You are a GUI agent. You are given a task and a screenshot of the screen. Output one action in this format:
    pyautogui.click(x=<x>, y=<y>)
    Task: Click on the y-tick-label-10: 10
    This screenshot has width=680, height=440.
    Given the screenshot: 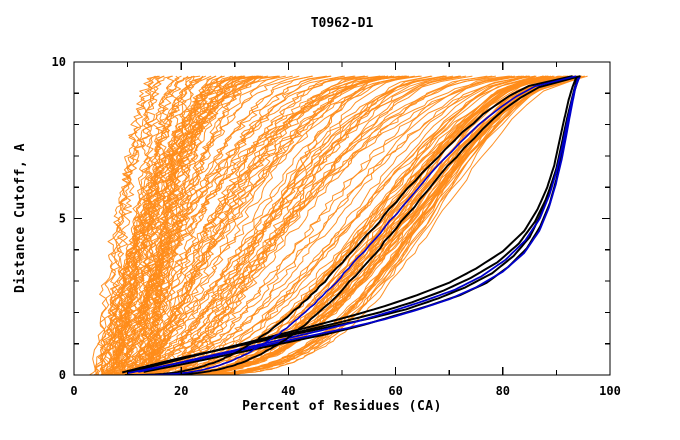 What is the action you would take?
    pyautogui.click(x=59, y=62)
    